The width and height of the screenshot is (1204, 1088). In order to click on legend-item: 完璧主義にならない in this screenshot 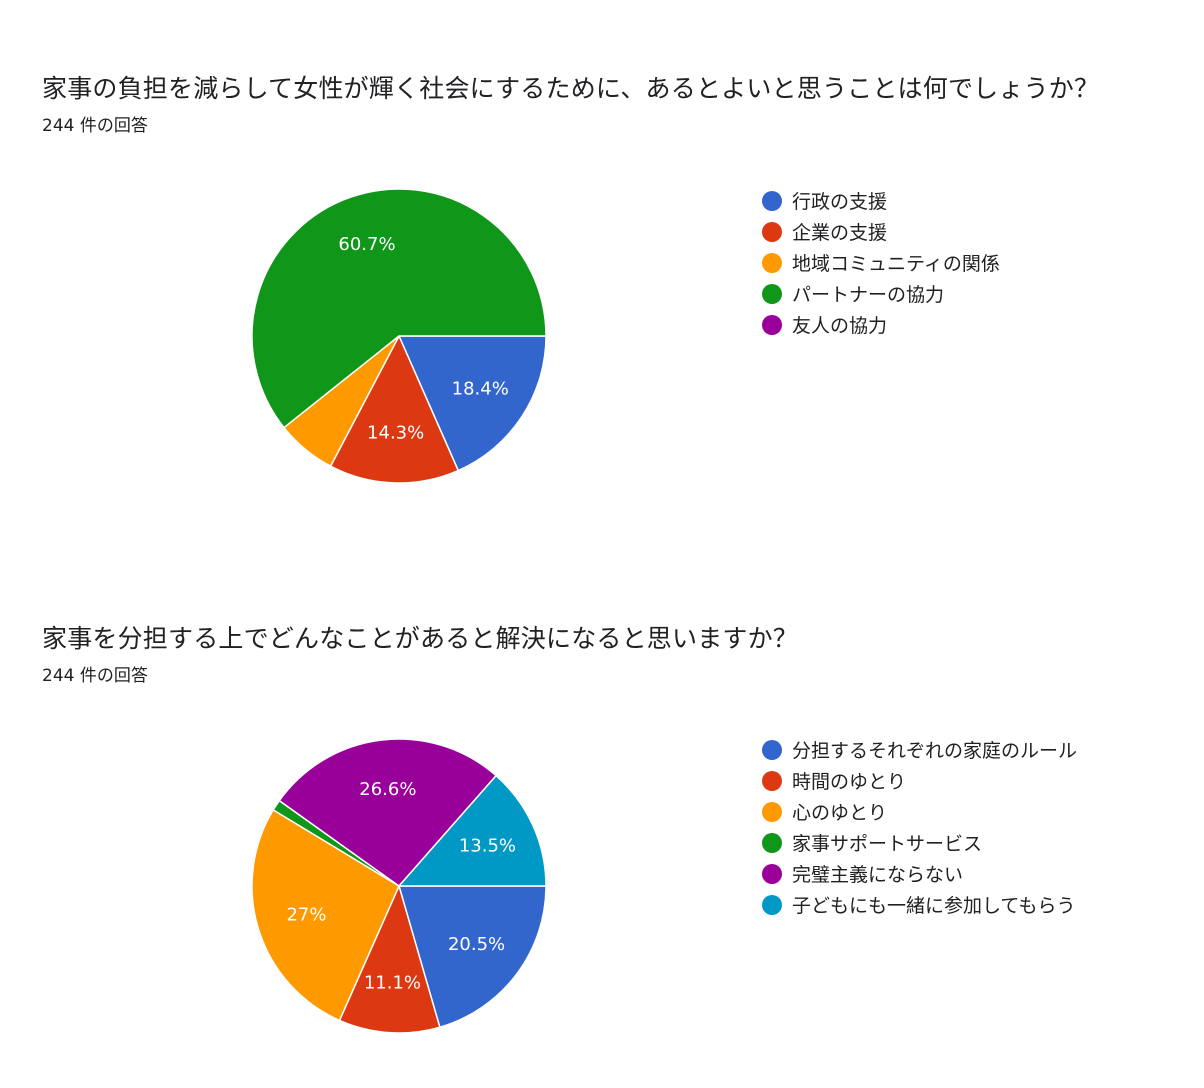, I will do `click(919, 873)`.